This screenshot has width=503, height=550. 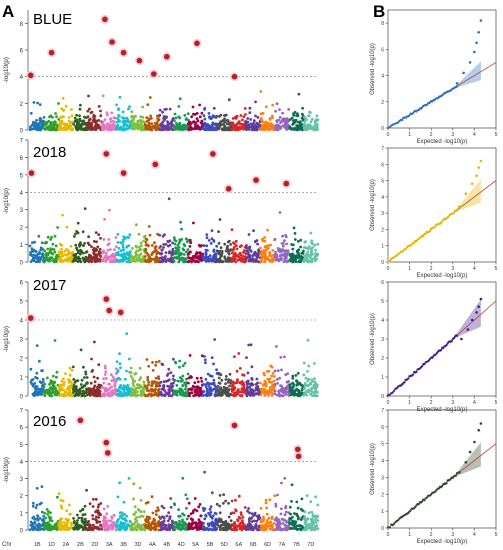 I want to click on y-tick-label: 4, so click(x=382, y=77).